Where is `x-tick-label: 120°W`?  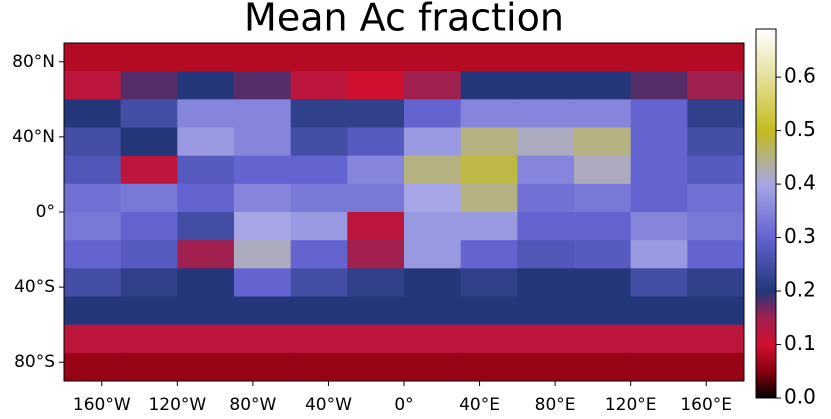 x-tick-label: 120°W is located at coordinates (177, 405).